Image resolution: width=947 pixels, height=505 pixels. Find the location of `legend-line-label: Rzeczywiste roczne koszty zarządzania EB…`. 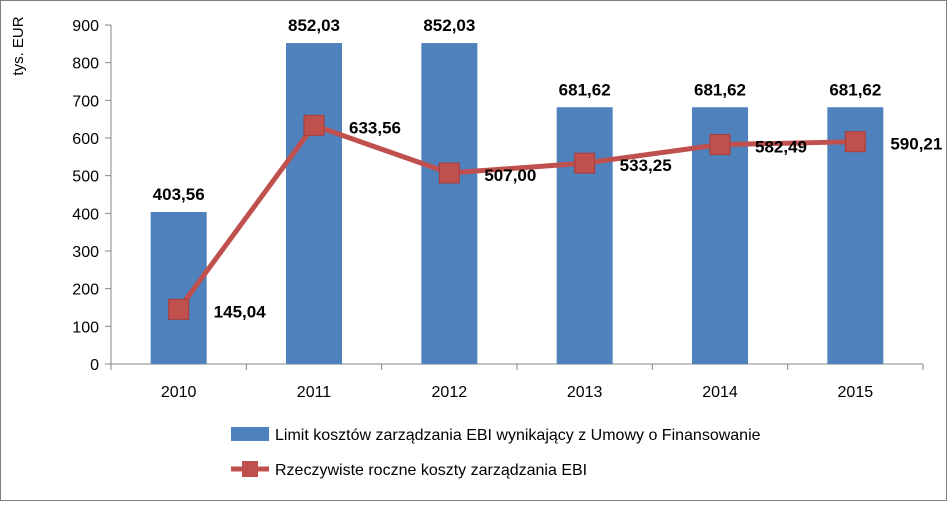

legend-line-label: Rzeczywiste roczne koszty zarządzania EB… is located at coordinates (431, 470).